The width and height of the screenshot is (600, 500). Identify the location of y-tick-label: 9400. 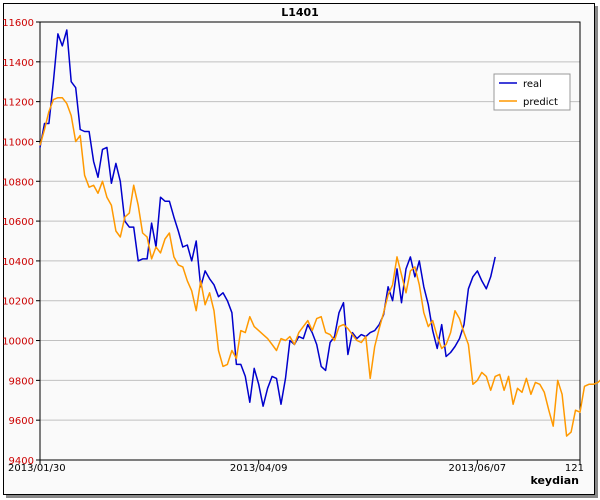
(21, 461).